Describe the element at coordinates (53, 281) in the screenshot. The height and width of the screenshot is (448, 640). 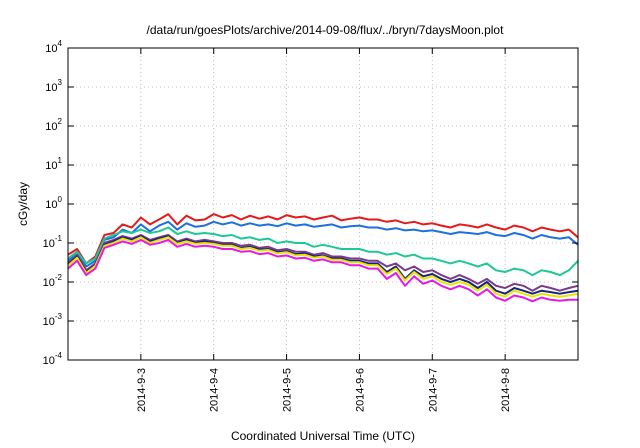
I see `y-tick-label: 10⁻²` at that location.